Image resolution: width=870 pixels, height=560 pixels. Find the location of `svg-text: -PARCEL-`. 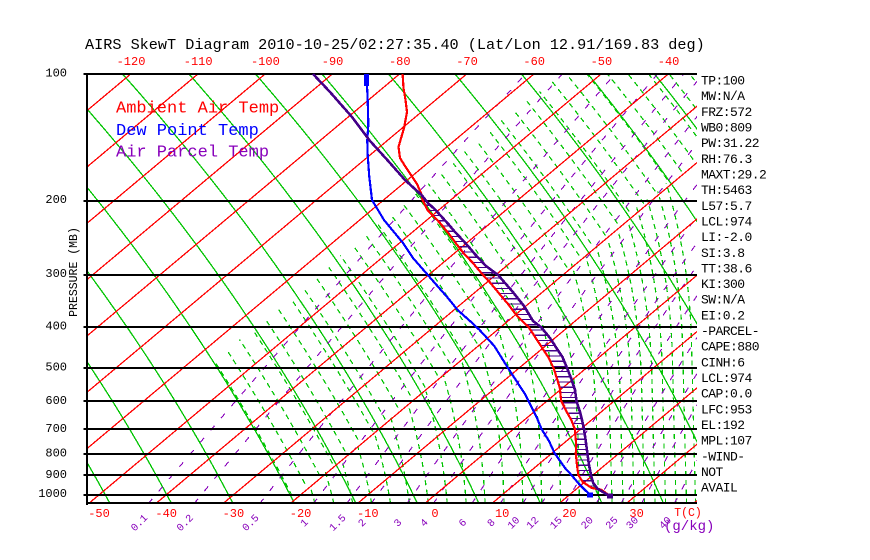

svg-text: -PARCEL- is located at coordinates (730, 331).